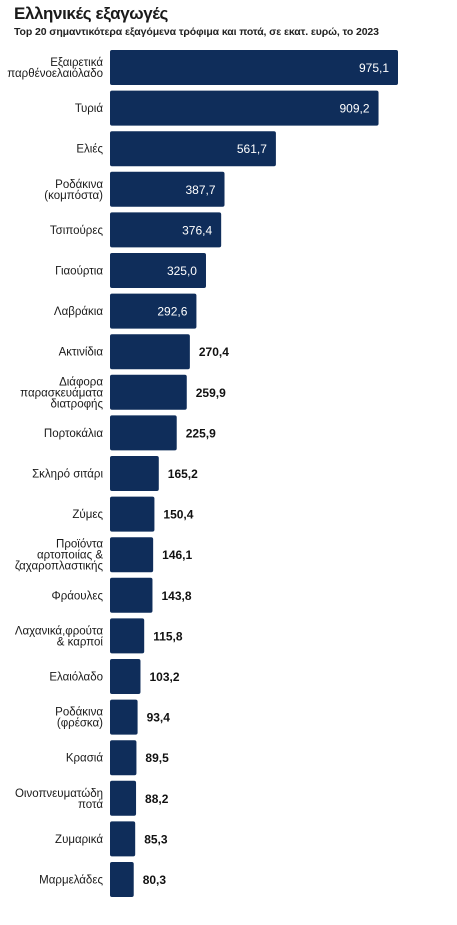 This screenshot has width=457, height=925. Describe the element at coordinates (67, 475) in the screenshot. I see `category-label: Σκληρό σιτάρι` at that location.